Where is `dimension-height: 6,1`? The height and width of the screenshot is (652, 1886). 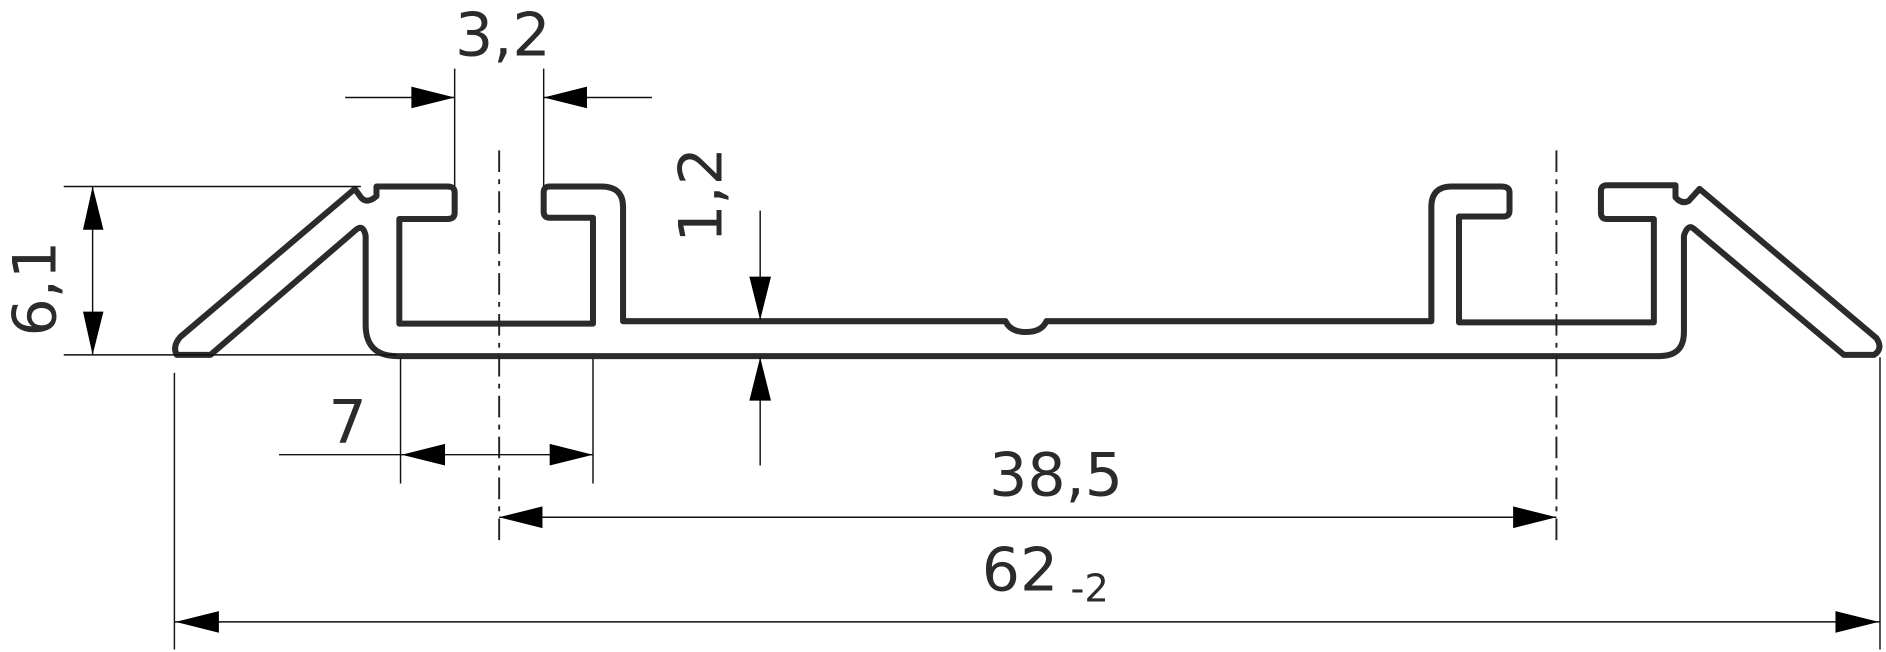 dimension-height: 6,1 is located at coordinates (198, 270).